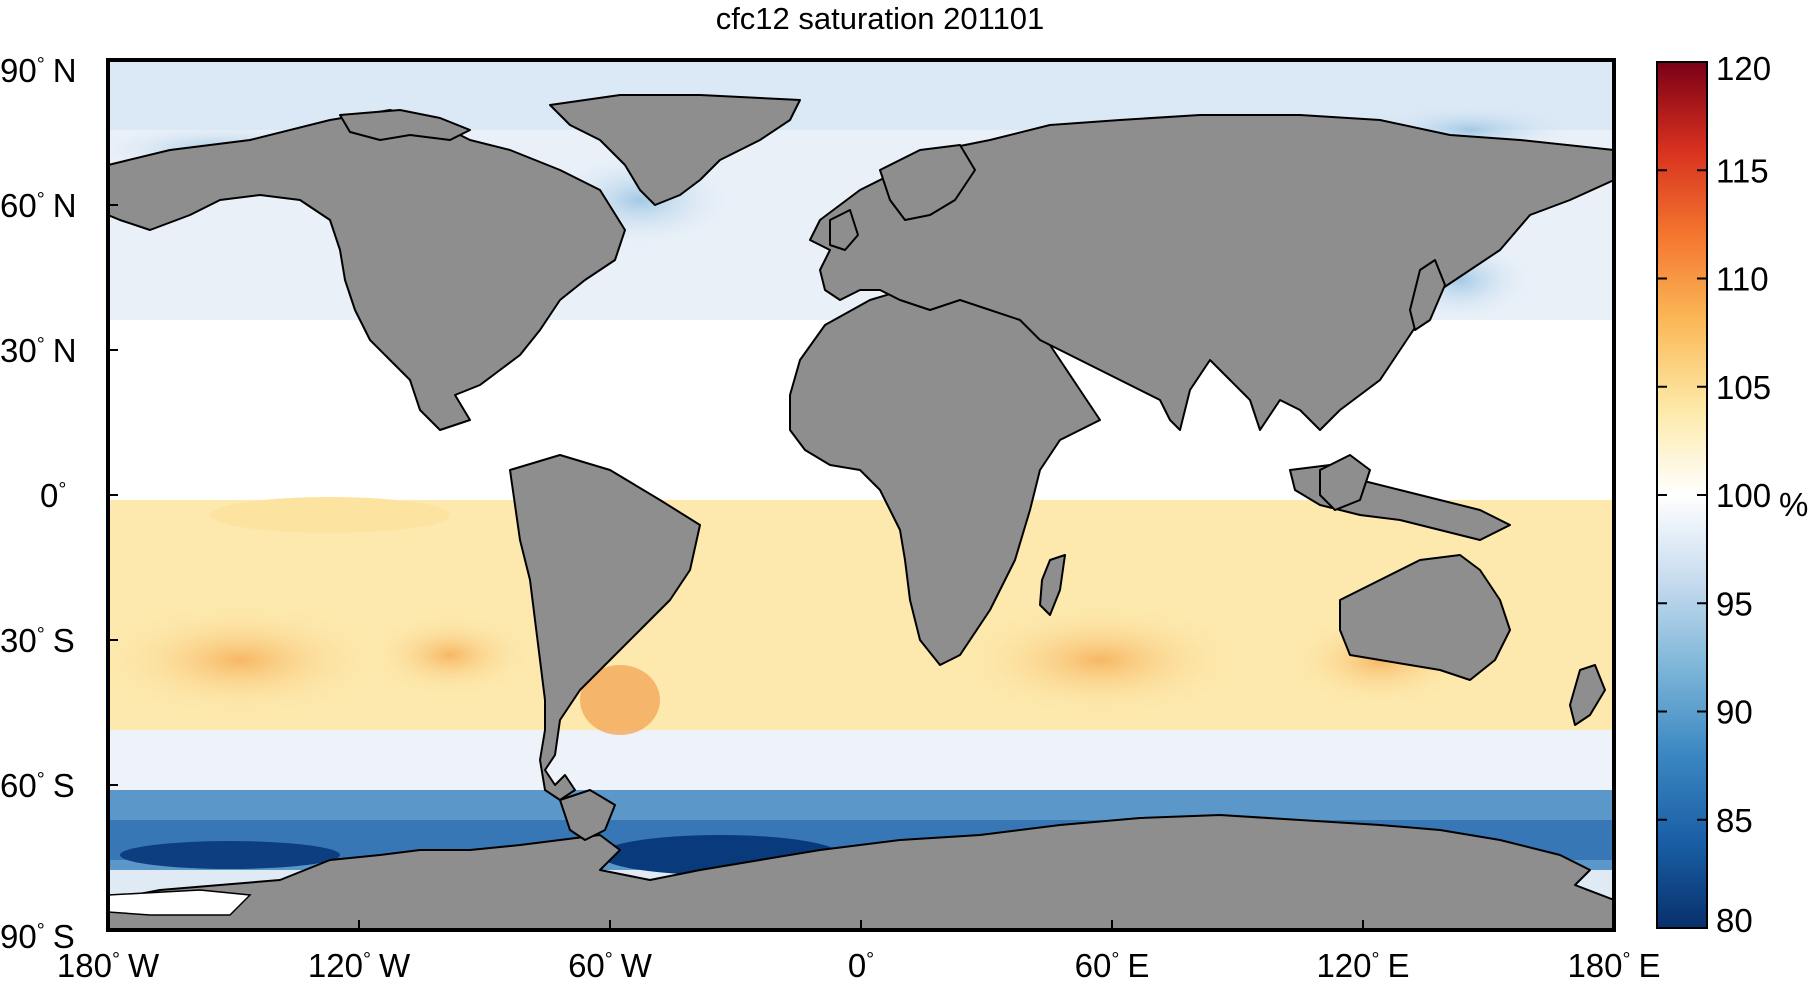  I want to click on y-tick-label: 60° N, so click(38, 205).